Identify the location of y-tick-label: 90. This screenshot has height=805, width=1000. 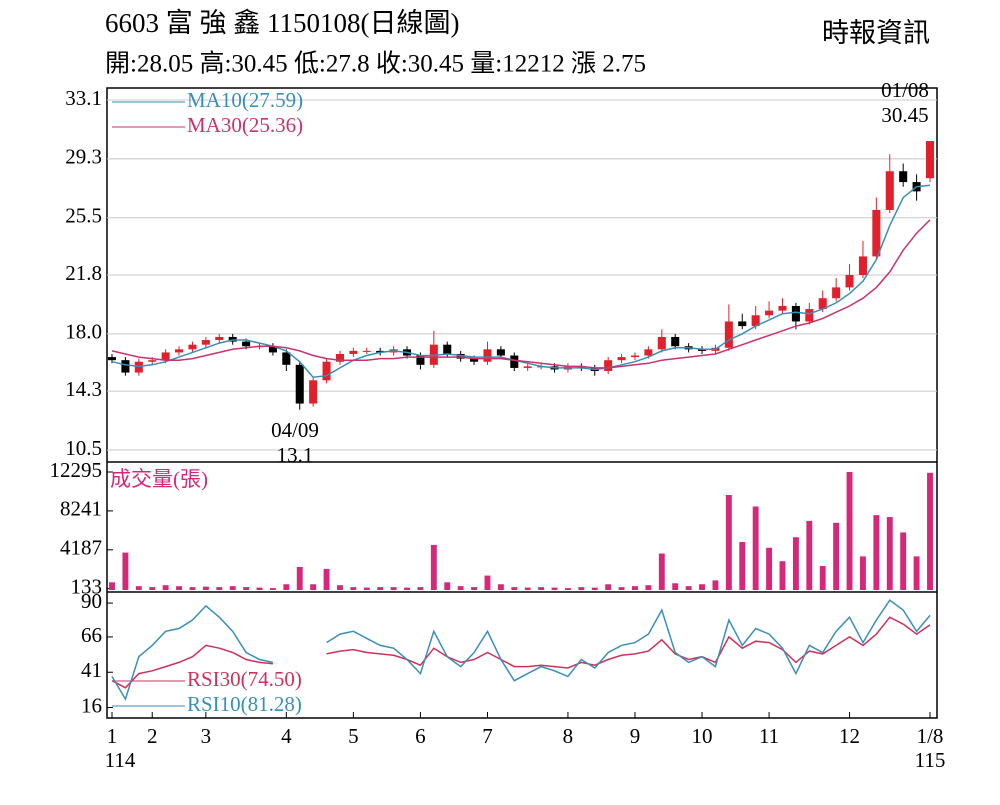
(91, 601).